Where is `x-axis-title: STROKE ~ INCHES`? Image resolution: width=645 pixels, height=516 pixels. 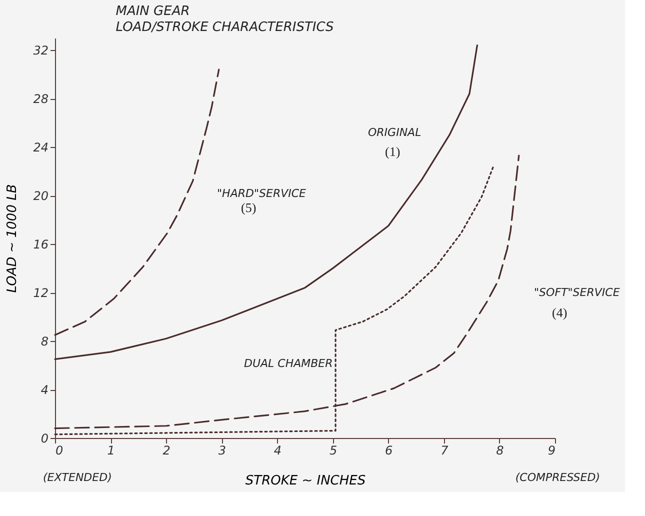 x-axis-title: STROKE ~ INCHES is located at coordinates (305, 481).